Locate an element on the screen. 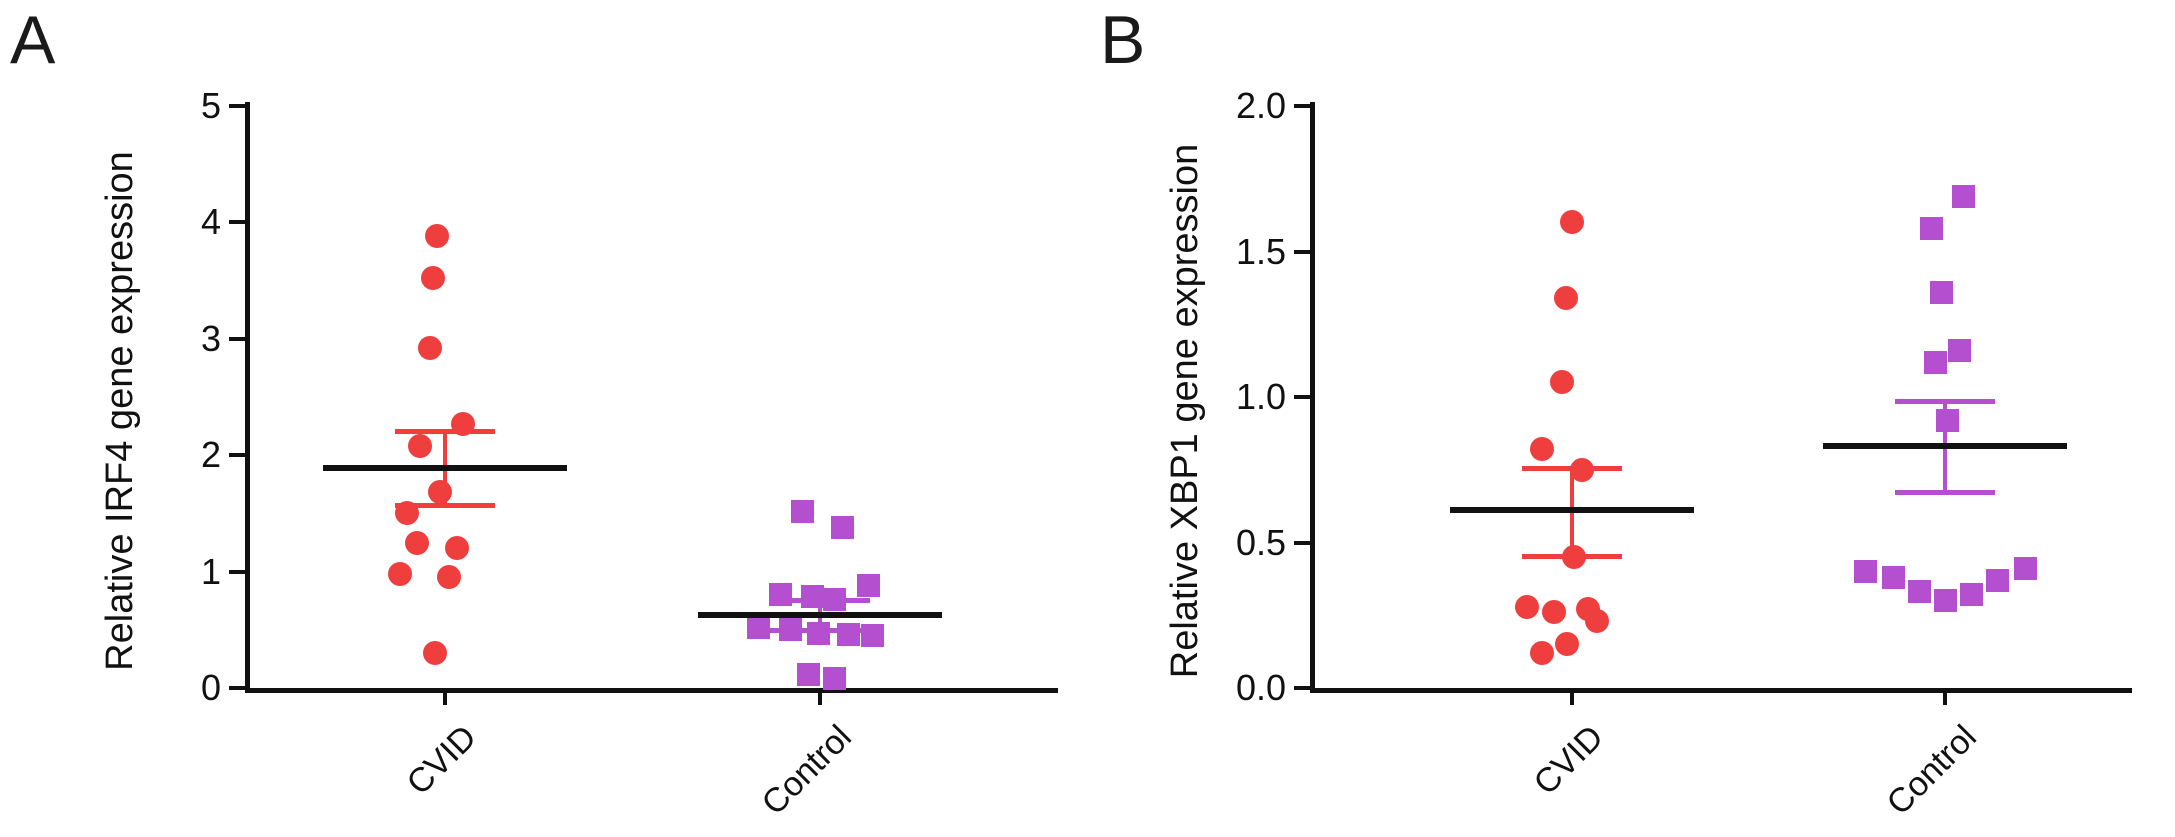 This screenshot has width=2175, height=837. y-tick-label: 0.5 is located at coordinates (1260, 542).